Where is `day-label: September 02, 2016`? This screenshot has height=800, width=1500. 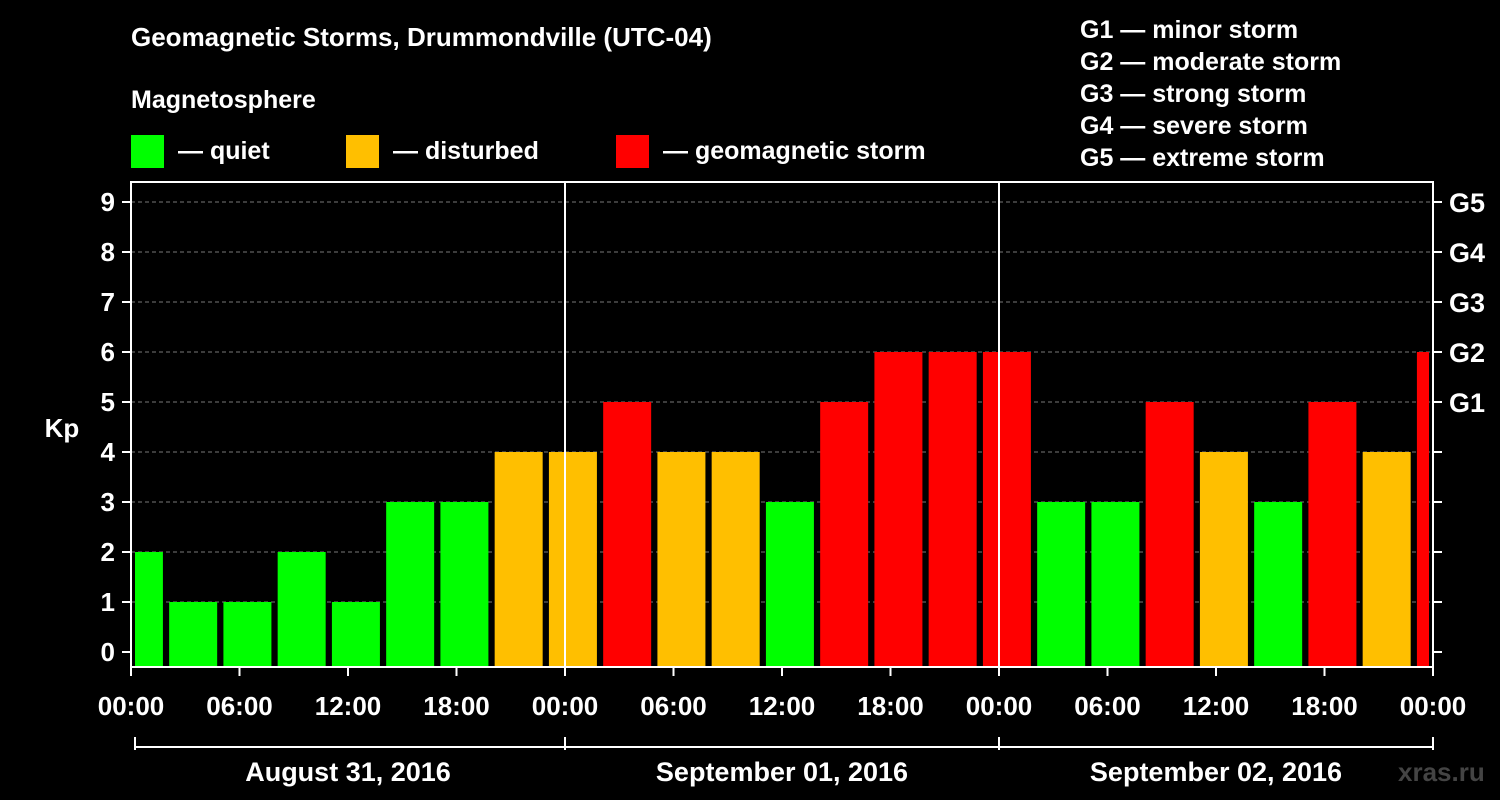
day-label: September 02, 2016 is located at coordinates (1216, 772).